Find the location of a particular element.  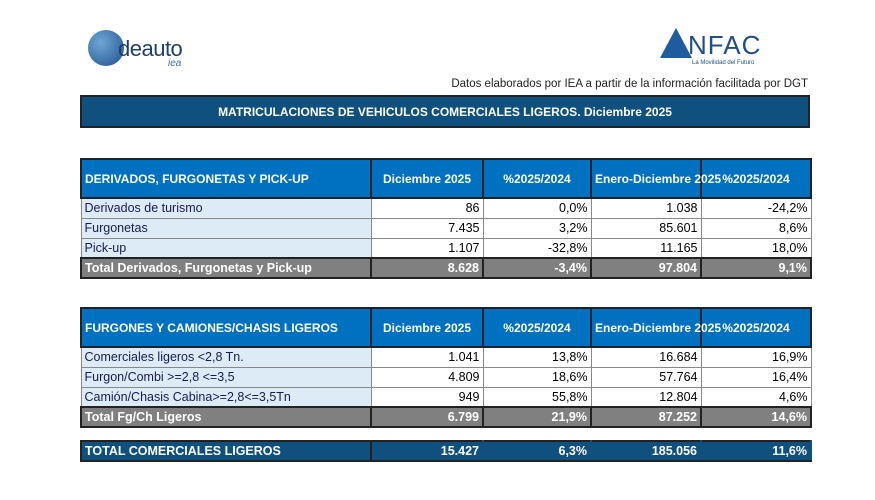

row-label: Camión/Chasis Cabina>=2,8<=3,5Tn is located at coordinates (226, 397).